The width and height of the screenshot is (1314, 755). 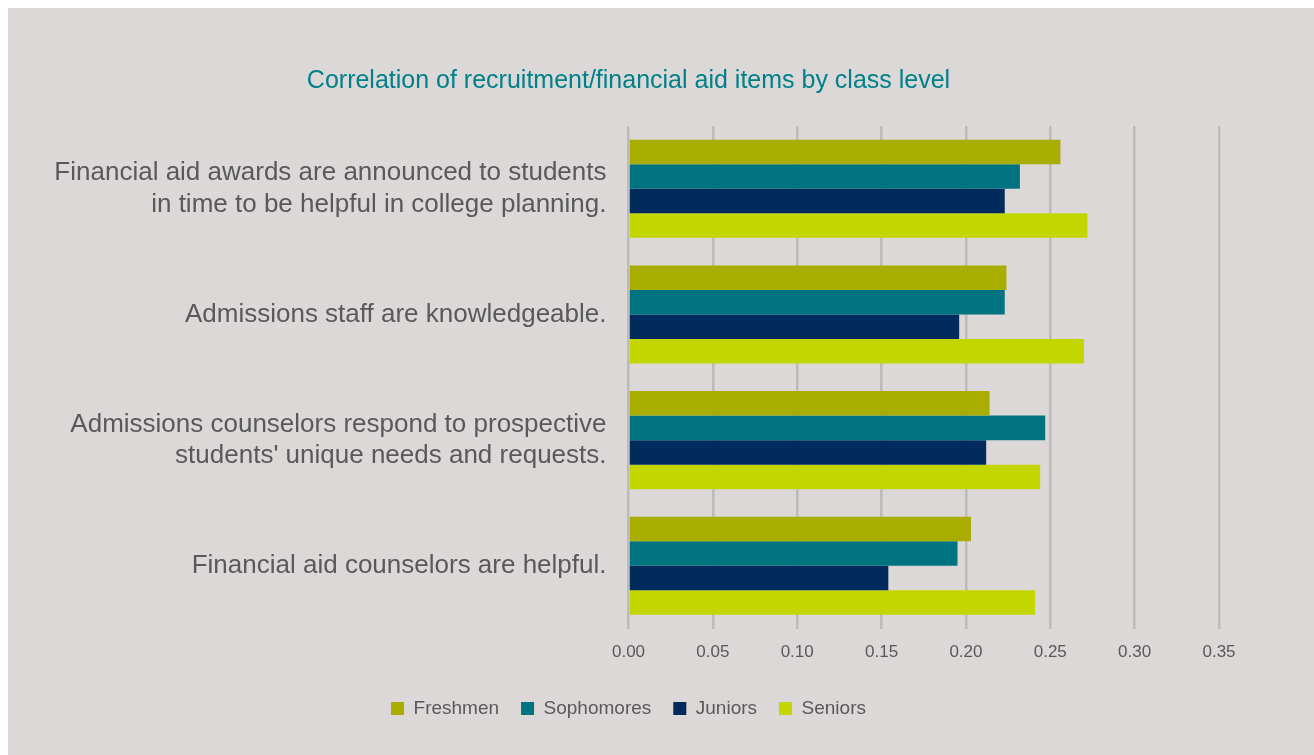 I want to click on x-tick-label: 0.05, so click(x=713, y=652).